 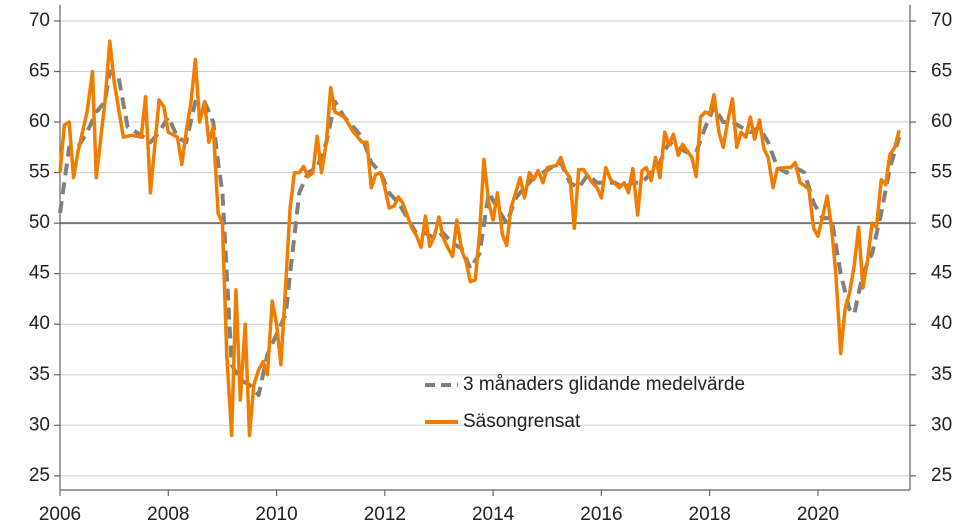 I want to click on legend-label: Säsongrensat, so click(x=522, y=421).